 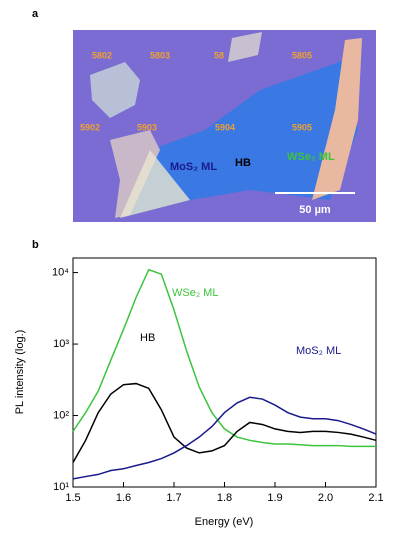 I want to click on series-label: HB, so click(x=147, y=338).